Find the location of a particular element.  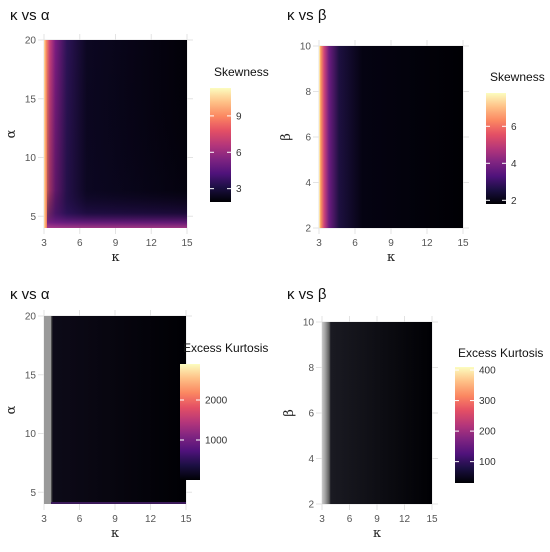

legend-tick-label: 9 is located at coordinates (239, 116).